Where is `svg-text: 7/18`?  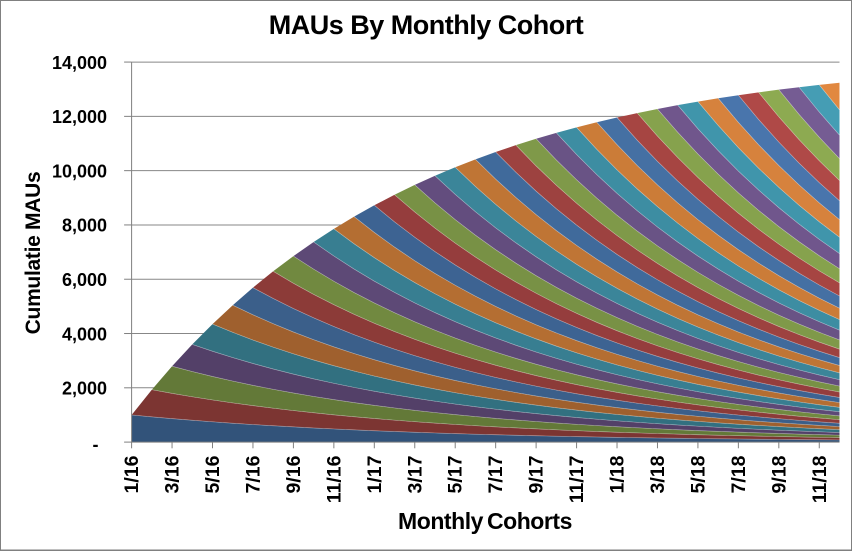
svg-text: 7/18 is located at coordinates (739, 474).